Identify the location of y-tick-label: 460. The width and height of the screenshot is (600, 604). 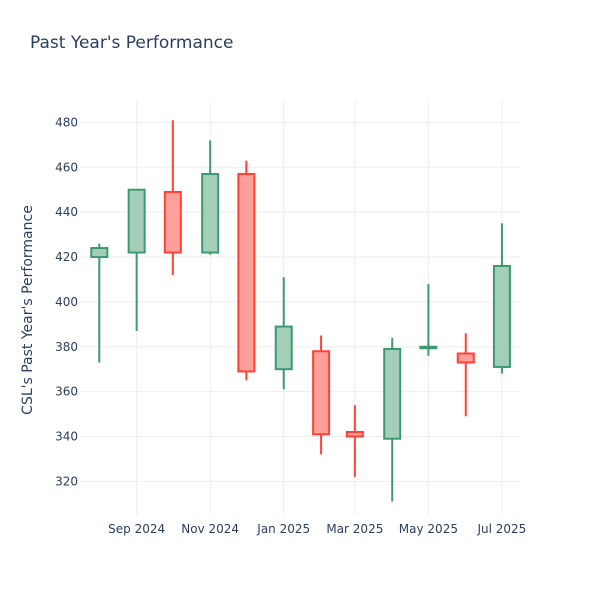
(66, 167).